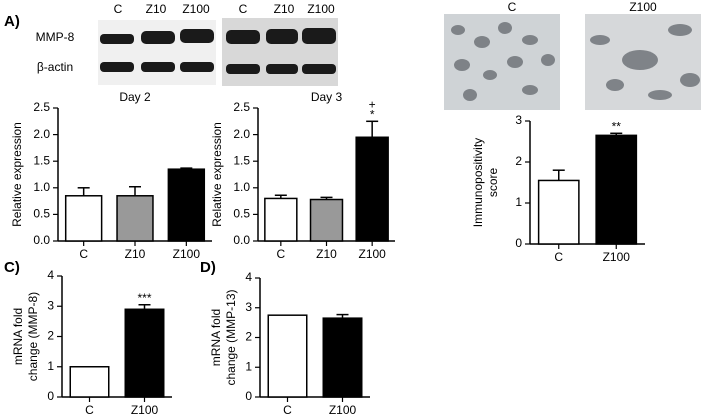 The width and height of the screenshot is (726, 419). What do you see at coordinates (55, 37) in the screenshot?
I see `blot-row-label: MMP-8` at bounding box center [55, 37].